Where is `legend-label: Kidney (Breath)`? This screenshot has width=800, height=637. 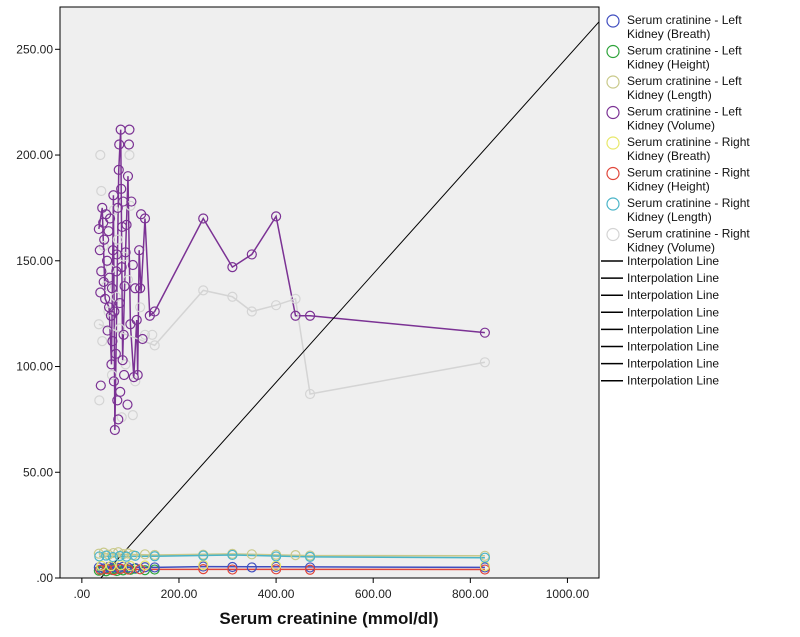 legend-label: Kidney (Breath) is located at coordinates (668, 34).